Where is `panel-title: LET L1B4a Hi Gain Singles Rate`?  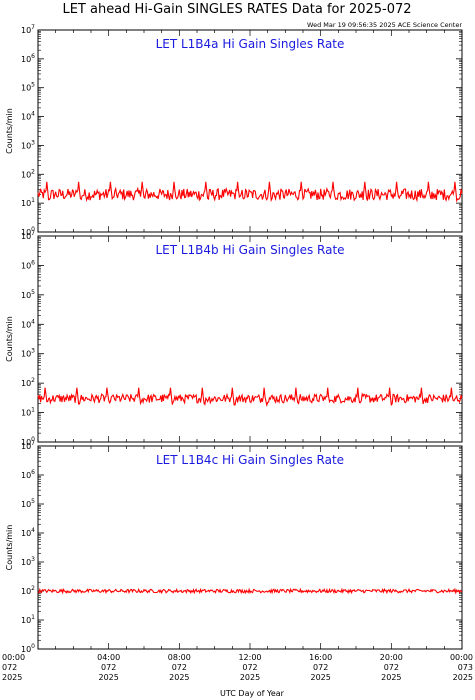
panel-title: LET L1B4a Hi Gain Singles Rate is located at coordinates (250, 44).